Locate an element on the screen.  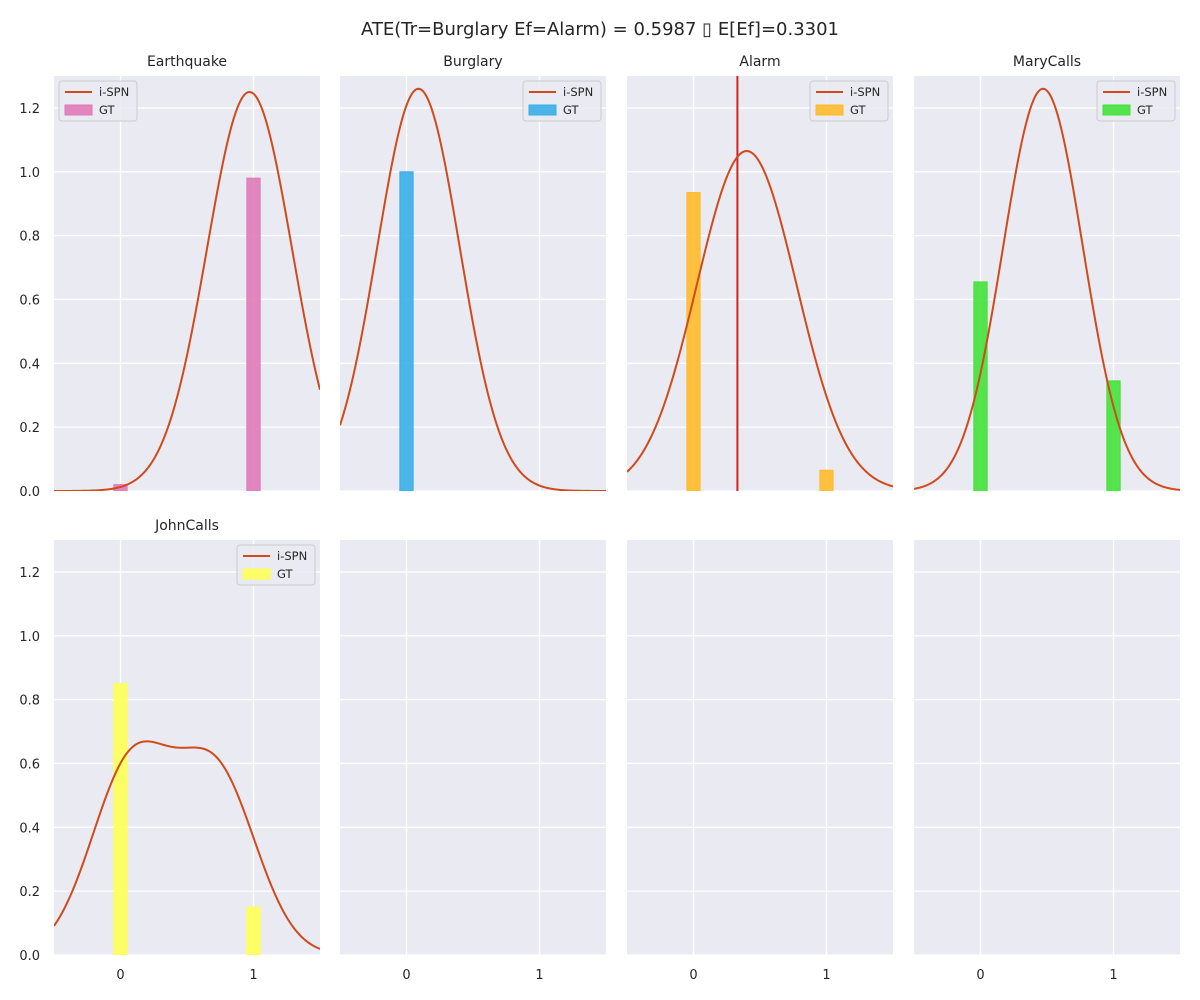
subplot-alarm: Alarm i-SPN GT is located at coordinates (760, 273).